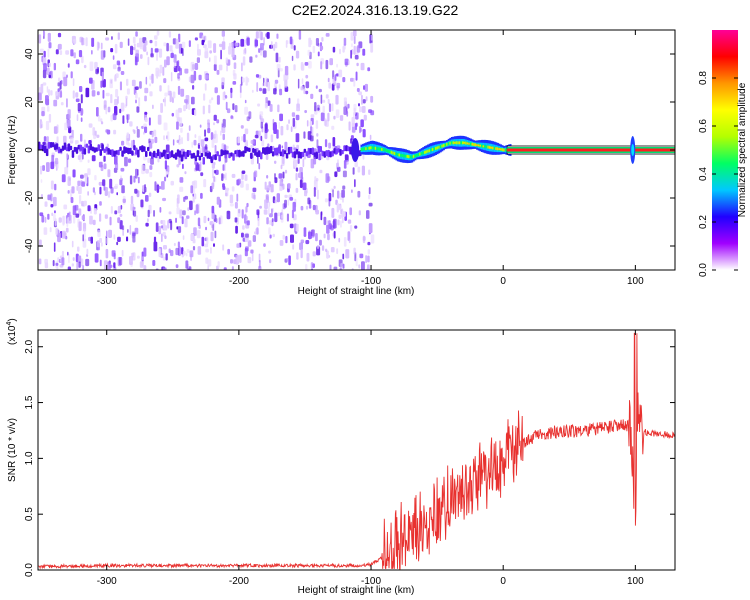 The image size is (750, 600). What do you see at coordinates (375, 10) in the screenshot?
I see `figure-title: C2E2.2024.316.13.19.G22` at bounding box center [375, 10].